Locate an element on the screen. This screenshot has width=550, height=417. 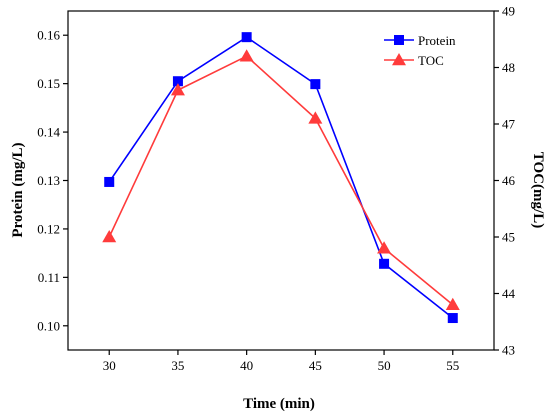
x-axis-title: Time (min) is located at coordinates (279, 404).